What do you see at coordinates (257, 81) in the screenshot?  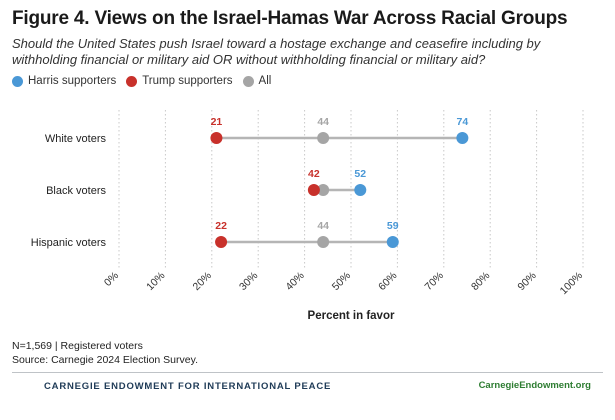 I see `legend-item-all: All` at bounding box center [257, 81].